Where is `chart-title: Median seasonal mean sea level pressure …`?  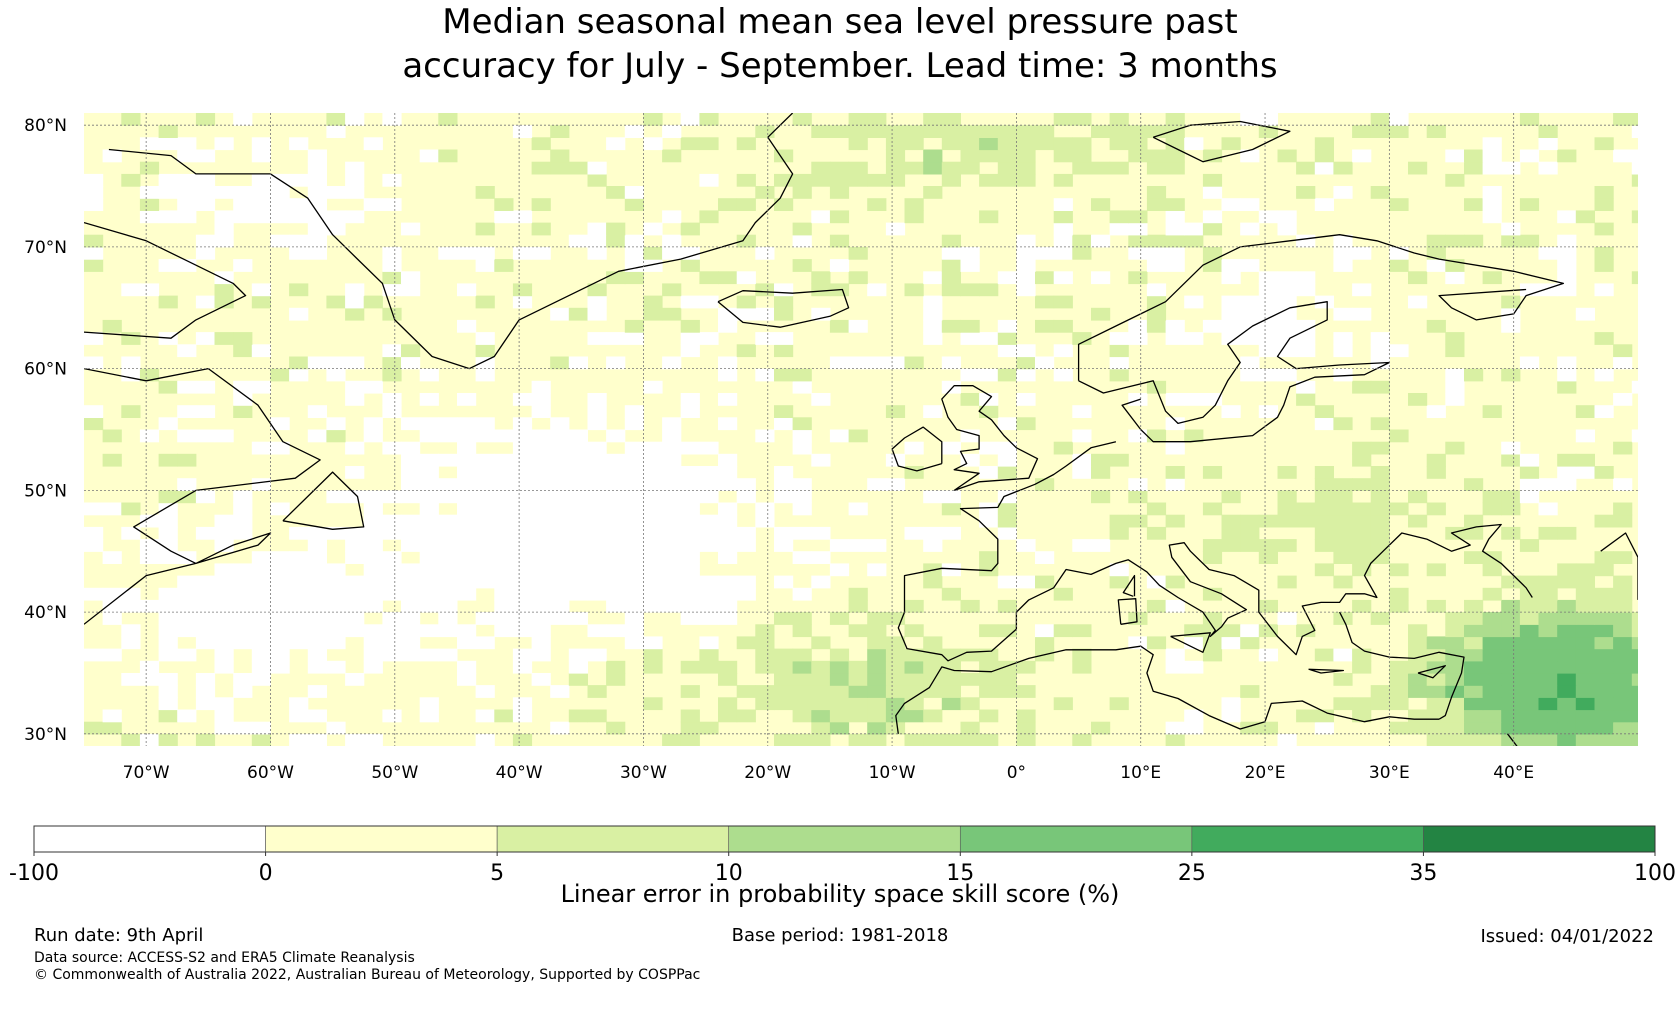 chart-title: Median seasonal mean sea level pressure … is located at coordinates (840, 44).